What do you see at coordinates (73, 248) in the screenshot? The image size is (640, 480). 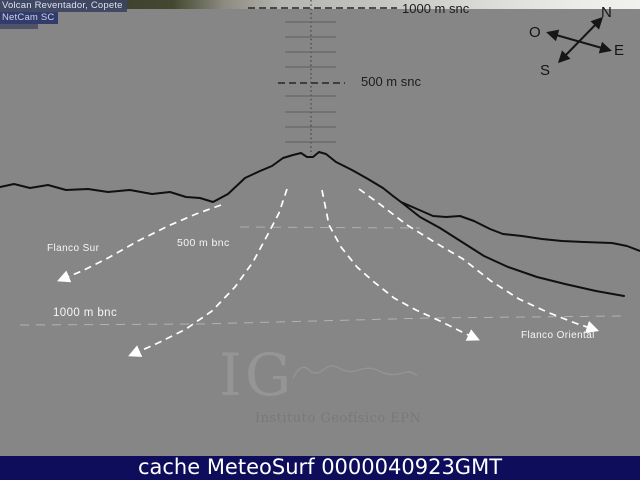 I see `flanco-sur-label: Flanco Sur` at bounding box center [73, 248].